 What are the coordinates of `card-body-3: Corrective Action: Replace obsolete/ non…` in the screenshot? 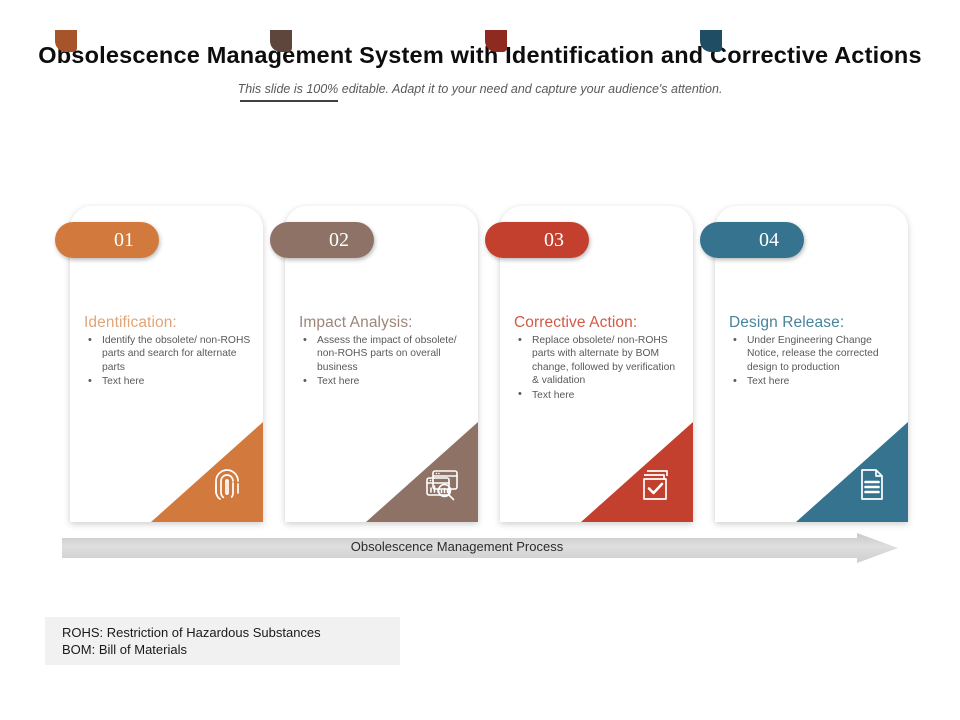 It's located at (598, 358).